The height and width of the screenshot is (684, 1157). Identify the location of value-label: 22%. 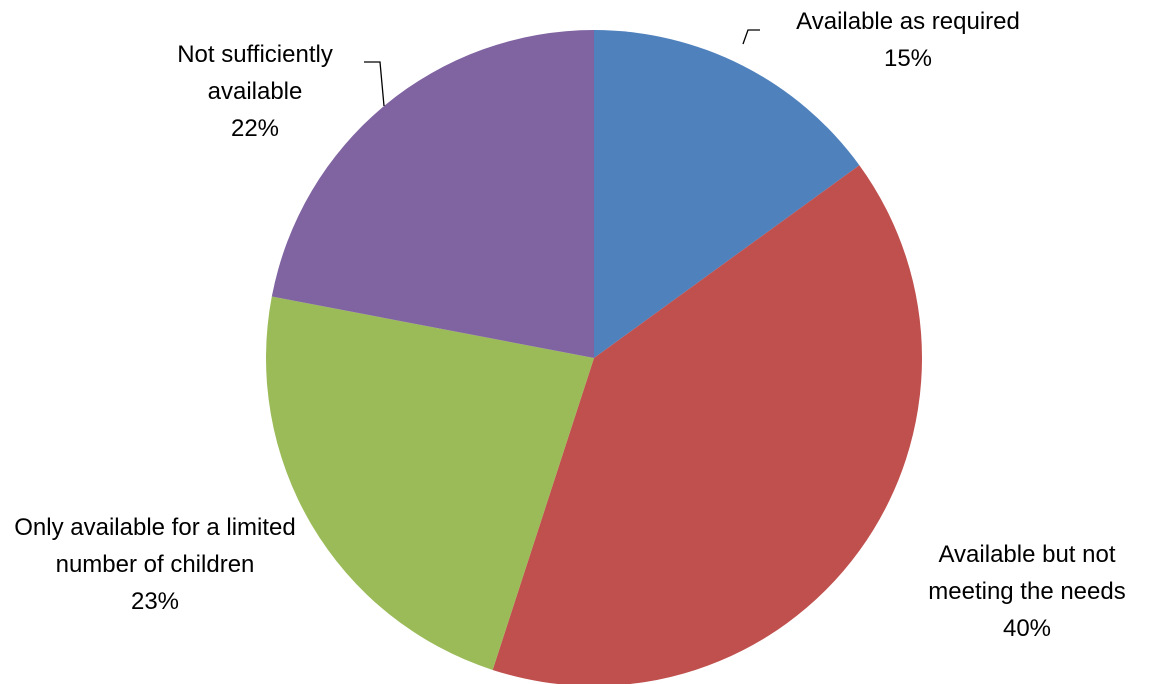
(255, 128).